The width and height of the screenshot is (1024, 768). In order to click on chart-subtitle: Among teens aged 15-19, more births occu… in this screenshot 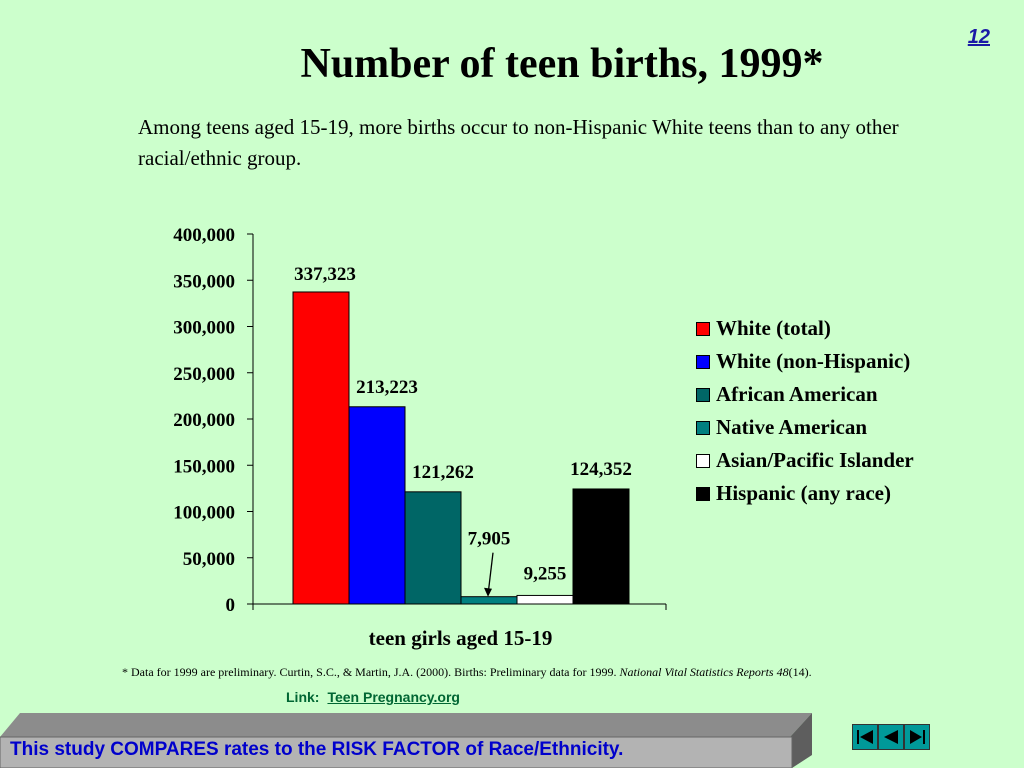, I will do `click(518, 142)`.